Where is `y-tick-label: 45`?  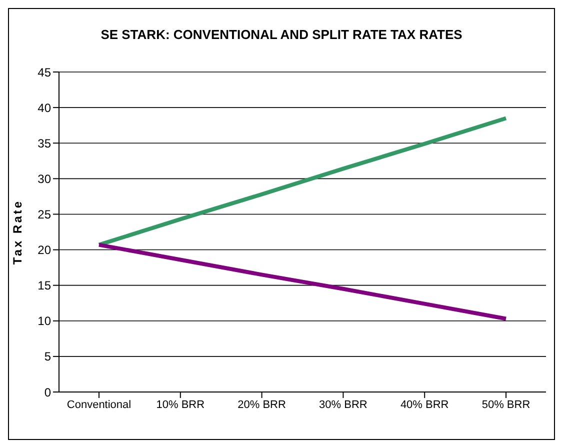 y-tick-label: 45 is located at coordinates (45, 72).